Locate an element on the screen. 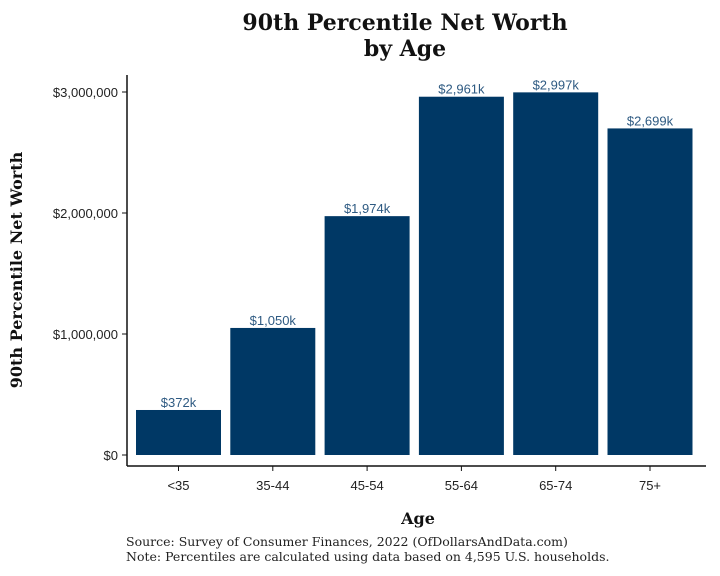 The height and width of the screenshot is (576, 720). data-label: $2,699k is located at coordinates (650, 120).